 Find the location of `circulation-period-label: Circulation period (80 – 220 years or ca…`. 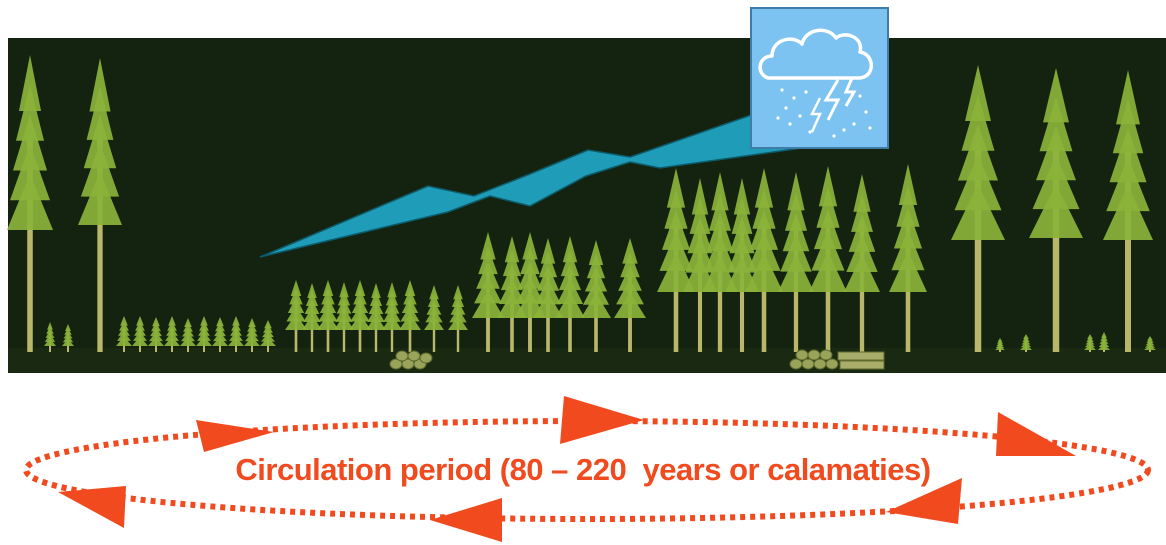

circulation-period-label: Circulation period (80 – 220 years or ca… is located at coordinates (583, 469).